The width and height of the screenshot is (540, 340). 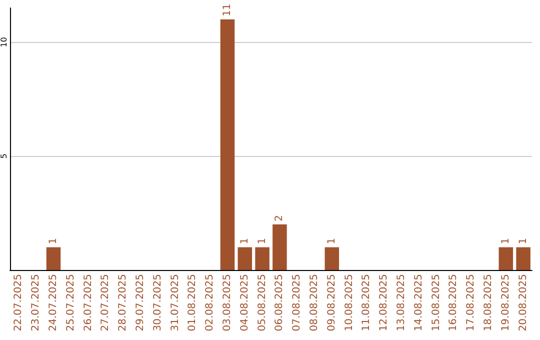 I want to click on data-label: 11, so click(x=227, y=10).